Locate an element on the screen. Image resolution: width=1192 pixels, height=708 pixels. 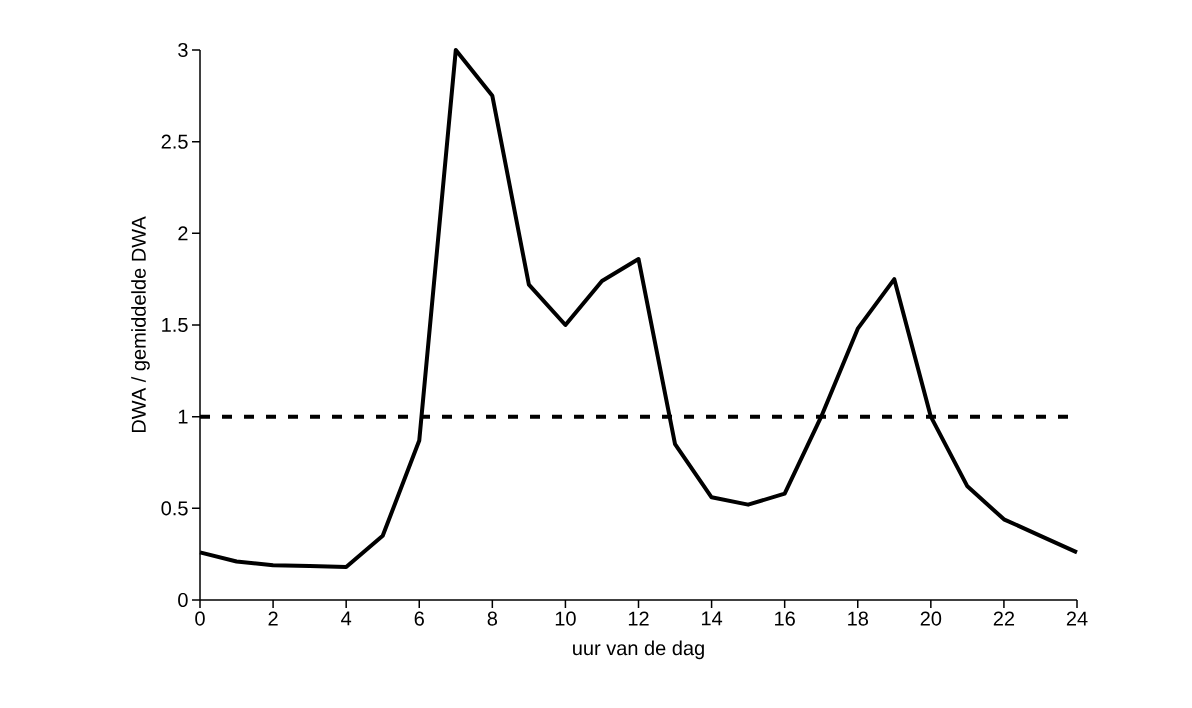
x-tick-label: 18 is located at coordinates (858, 618).